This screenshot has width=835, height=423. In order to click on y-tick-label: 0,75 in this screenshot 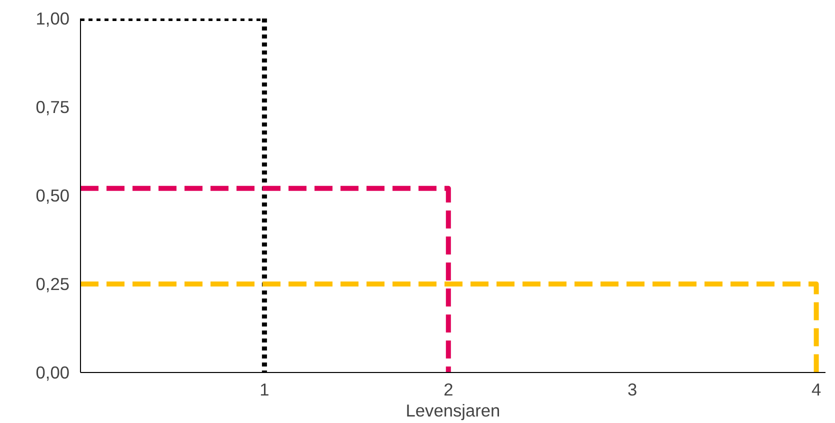, I will do `click(53, 107)`.